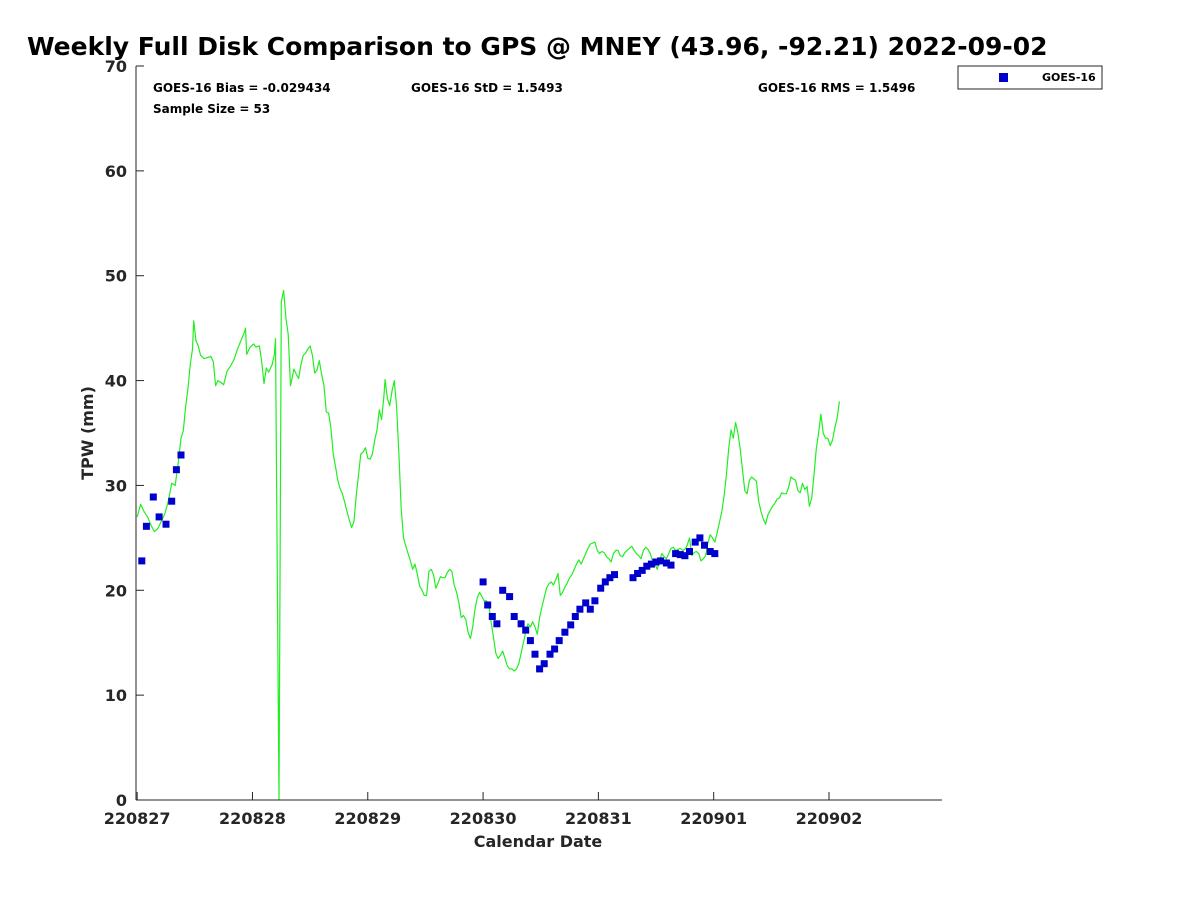 This screenshot has width=1200, height=900. Describe the element at coordinates (121, 800) in the screenshot. I see `y-tick-label: 0` at that location.